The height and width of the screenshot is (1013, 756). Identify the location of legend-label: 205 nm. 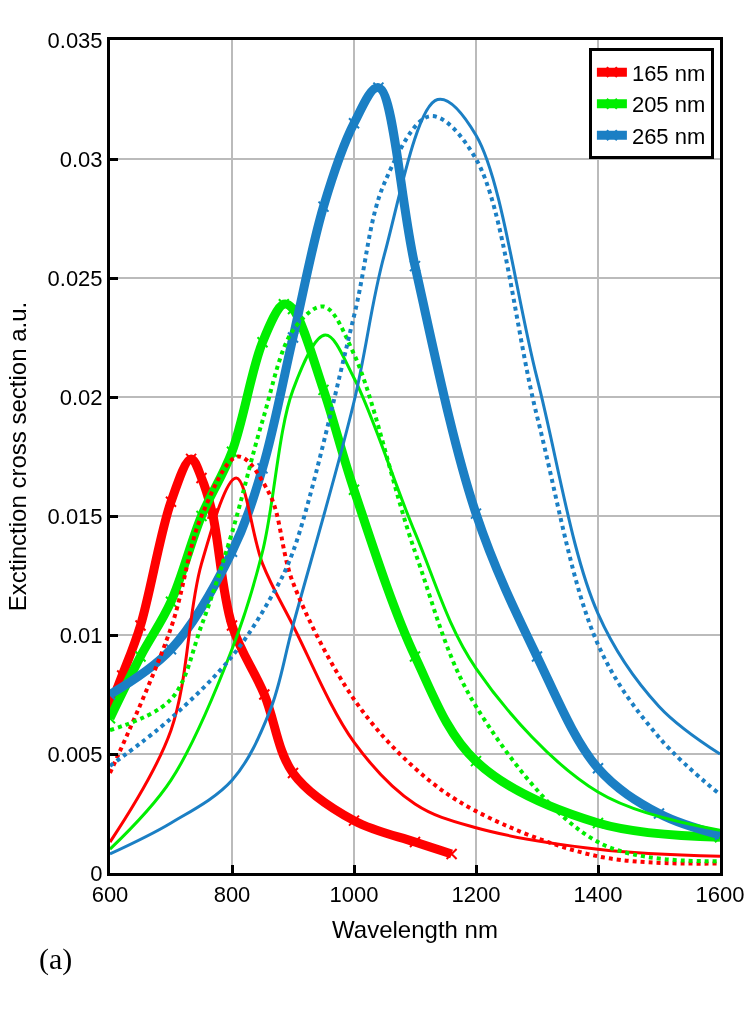
(668, 105).